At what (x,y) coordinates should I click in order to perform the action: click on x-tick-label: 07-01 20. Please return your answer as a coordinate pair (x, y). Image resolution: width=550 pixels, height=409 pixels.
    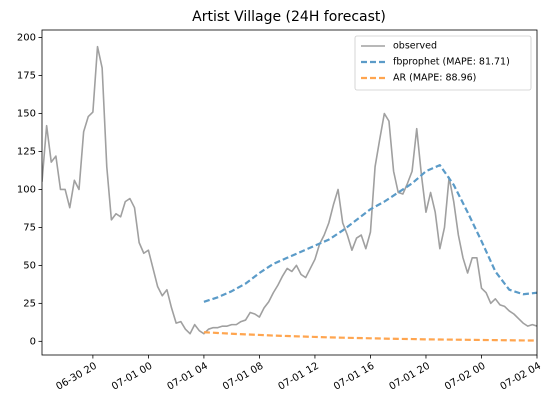
    Looking at the image, I should click on (410, 377).